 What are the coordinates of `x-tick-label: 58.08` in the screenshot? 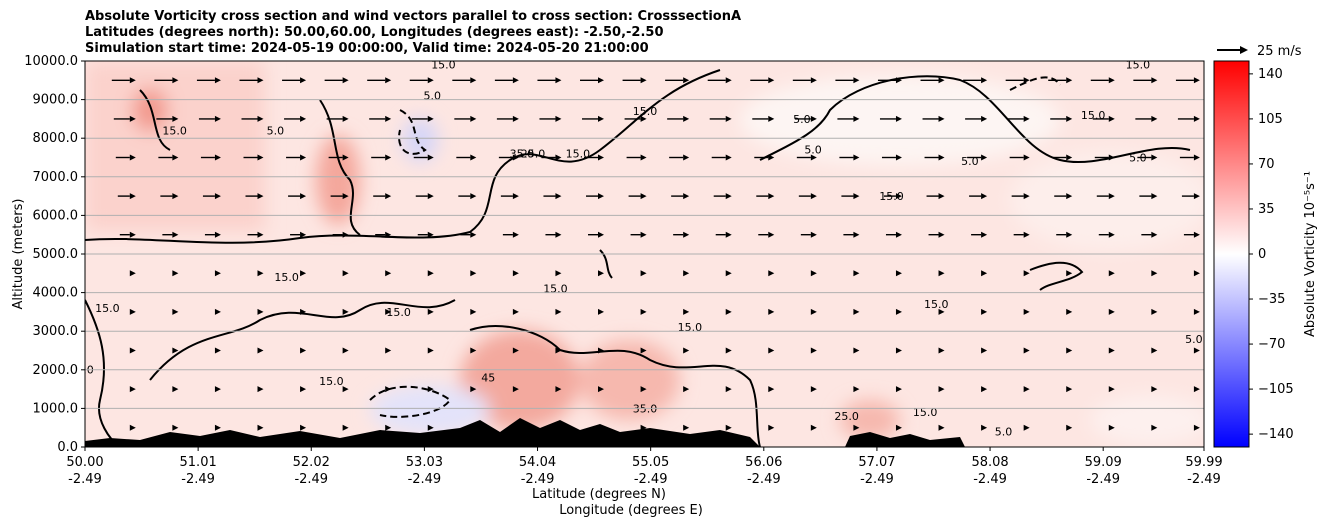 It's located at (989, 462).